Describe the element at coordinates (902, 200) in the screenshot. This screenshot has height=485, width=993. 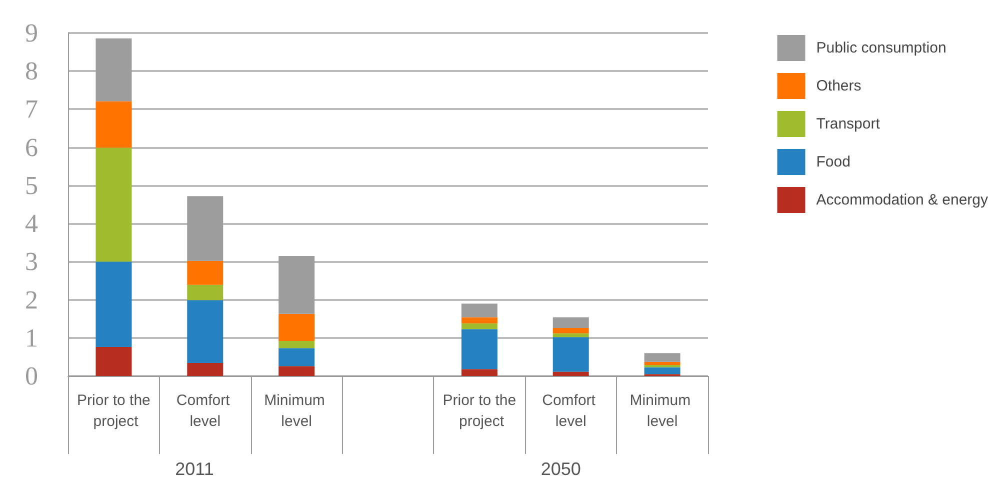
I see `legend-label: Accommodation & energy` at that location.